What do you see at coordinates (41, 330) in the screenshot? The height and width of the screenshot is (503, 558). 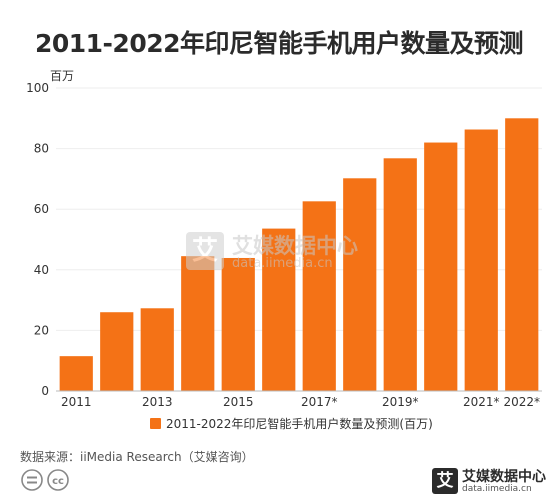 I see `y-tick-label: 20` at bounding box center [41, 330].